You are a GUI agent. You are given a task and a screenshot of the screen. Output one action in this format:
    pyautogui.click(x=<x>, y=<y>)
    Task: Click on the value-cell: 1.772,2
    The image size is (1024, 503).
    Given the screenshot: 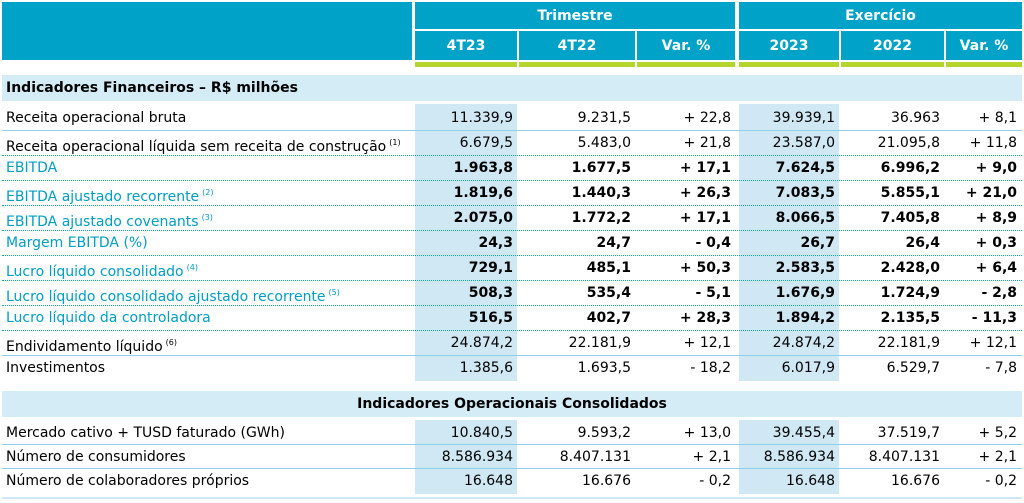 What is the action you would take?
    pyautogui.click(x=601, y=218)
    